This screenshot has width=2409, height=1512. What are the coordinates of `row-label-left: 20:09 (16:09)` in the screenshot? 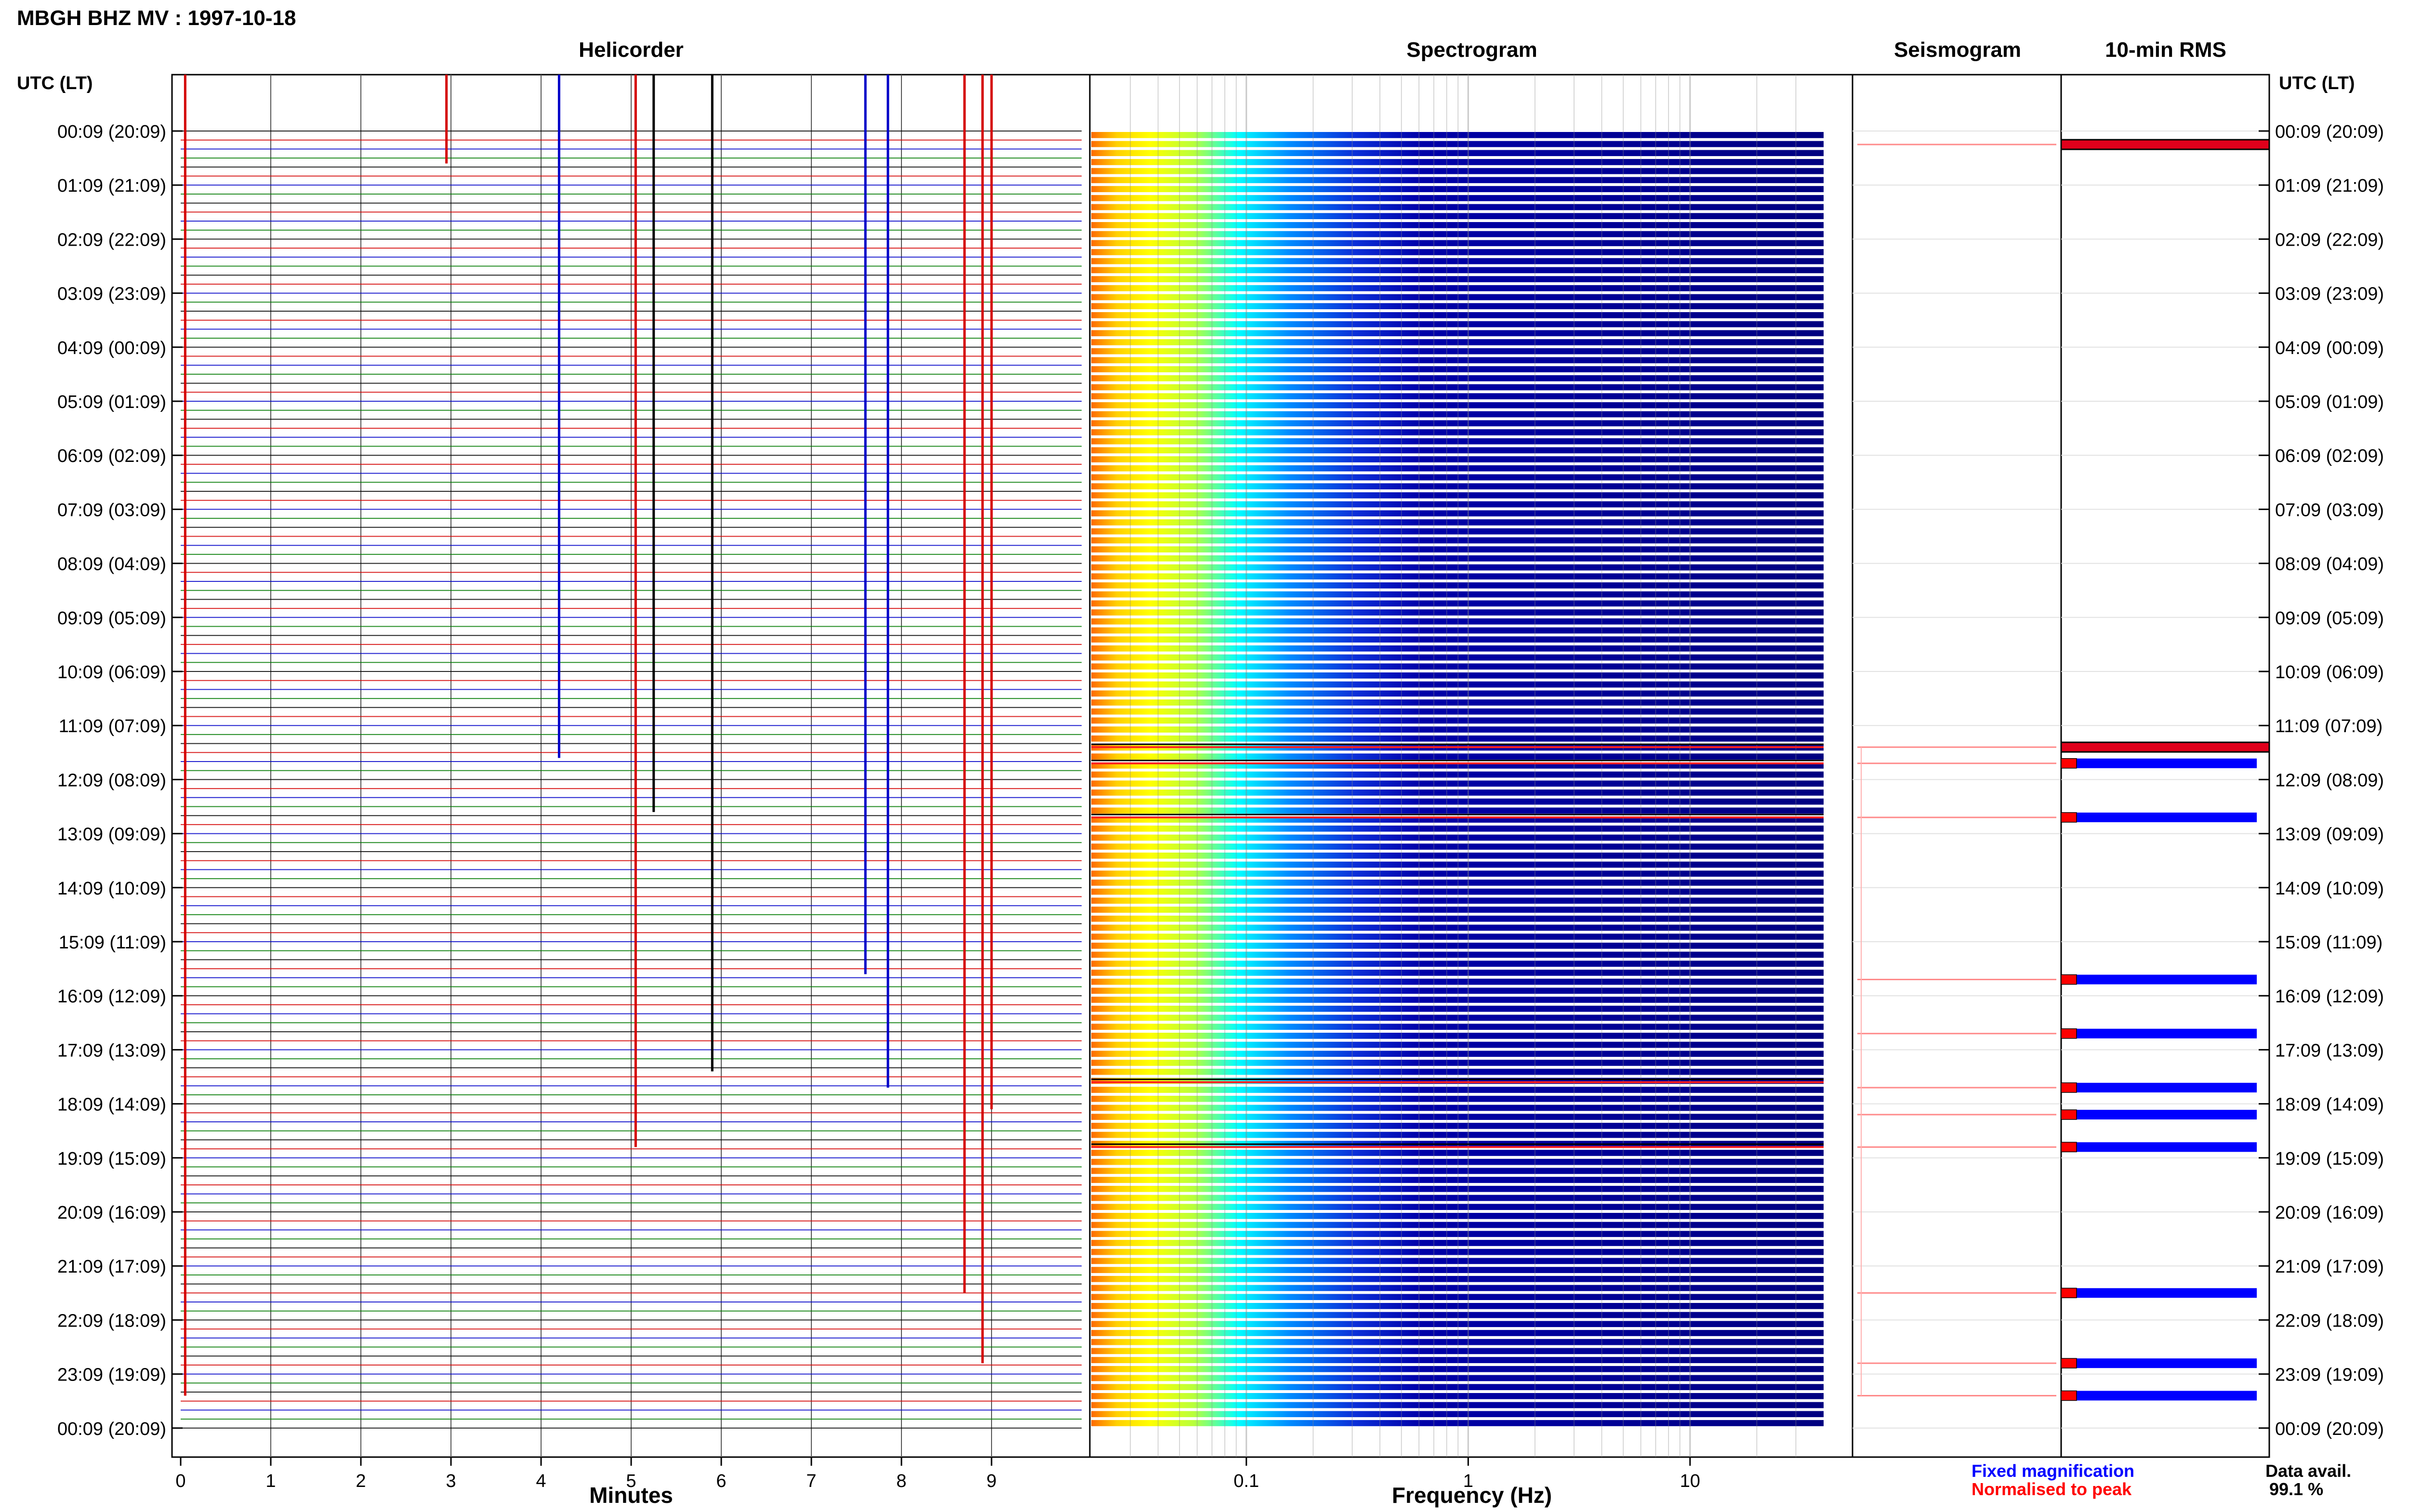 It's located at (111, 1213).